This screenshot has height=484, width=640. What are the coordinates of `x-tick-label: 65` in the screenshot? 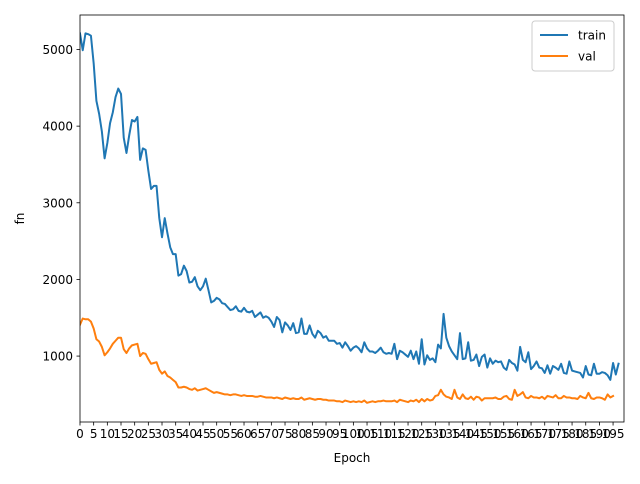 It's located at (257, 434).